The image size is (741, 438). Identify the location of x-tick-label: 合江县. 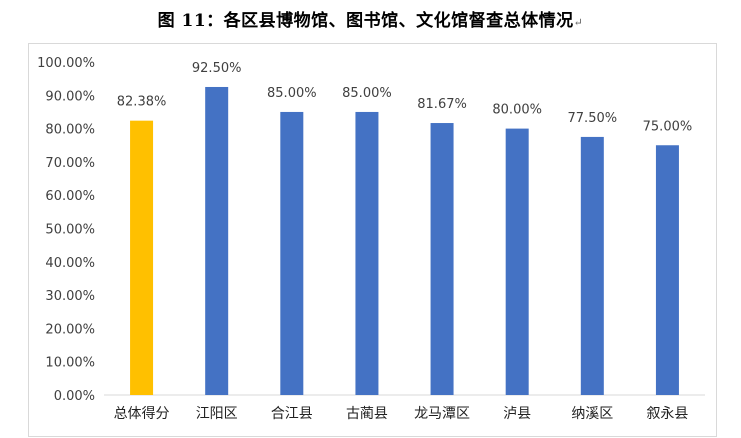
(292, 414).